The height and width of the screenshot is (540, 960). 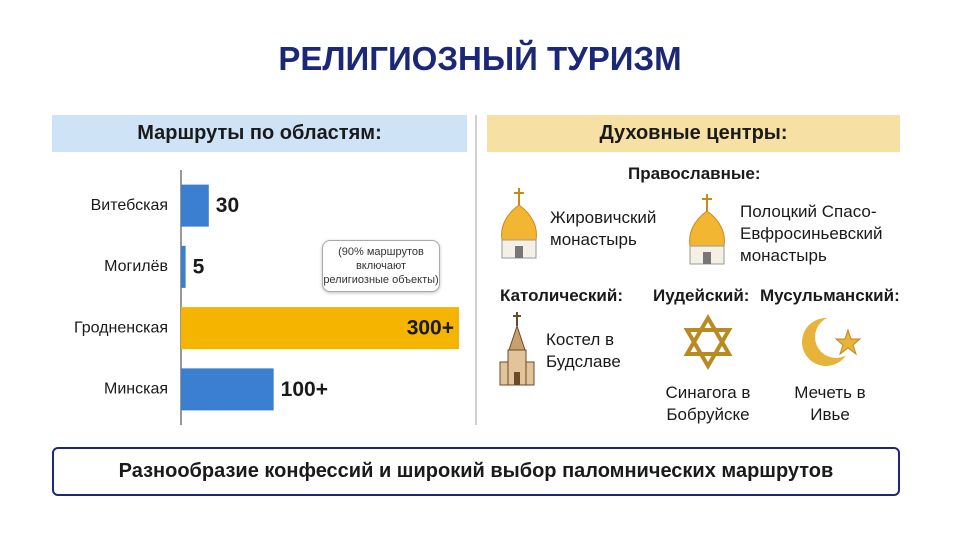 I want to click on category-label: Витебская, so click(x=129, y=205).